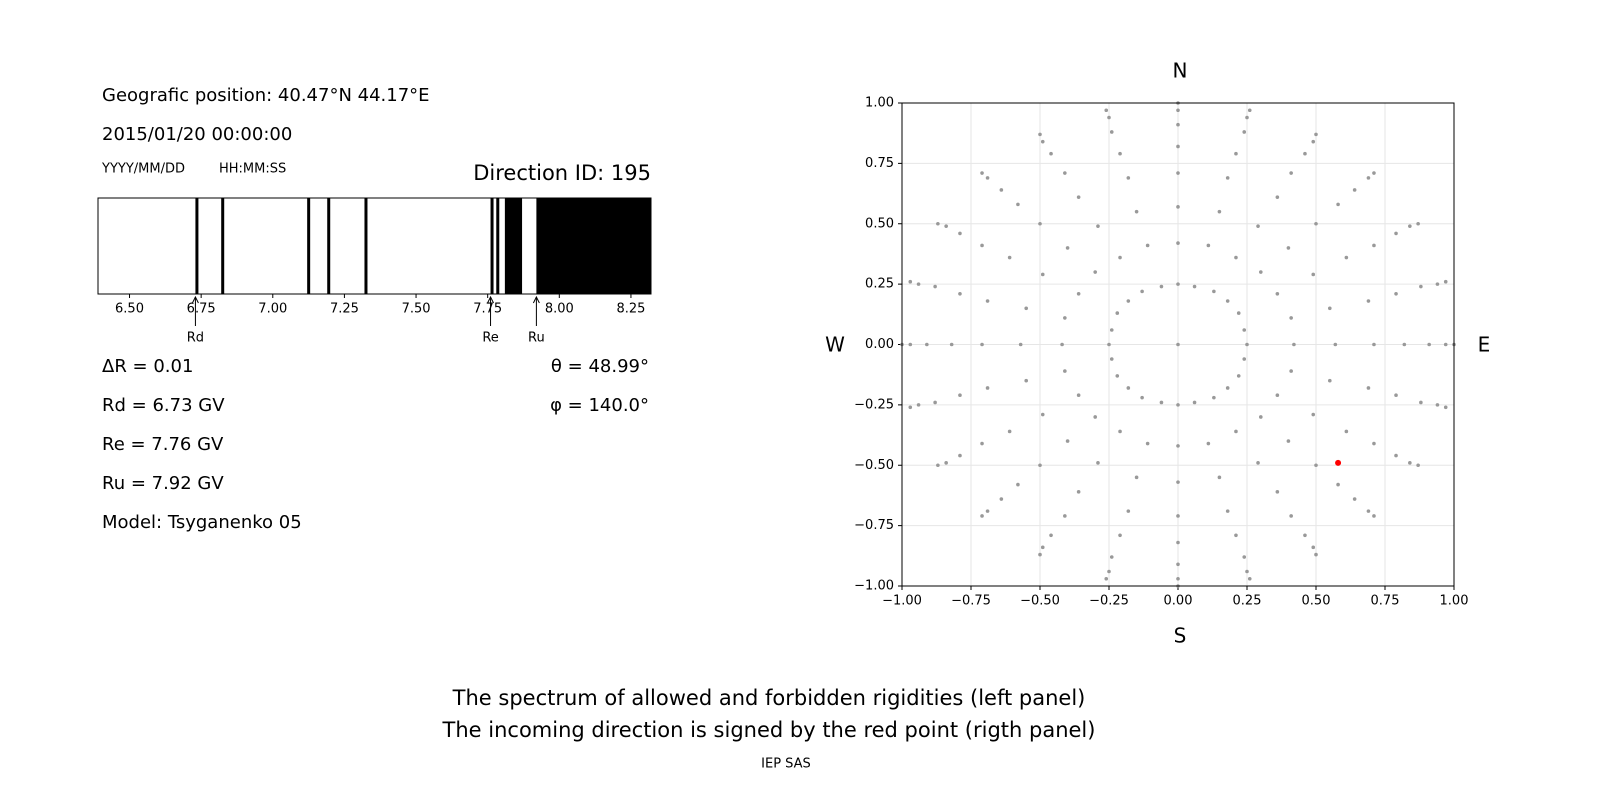 This screenshot has height=800, width=1600. Describe the element at coordinates (252, 169) in the screenshot. I see `time-format: HH:MM:SS` at that location.